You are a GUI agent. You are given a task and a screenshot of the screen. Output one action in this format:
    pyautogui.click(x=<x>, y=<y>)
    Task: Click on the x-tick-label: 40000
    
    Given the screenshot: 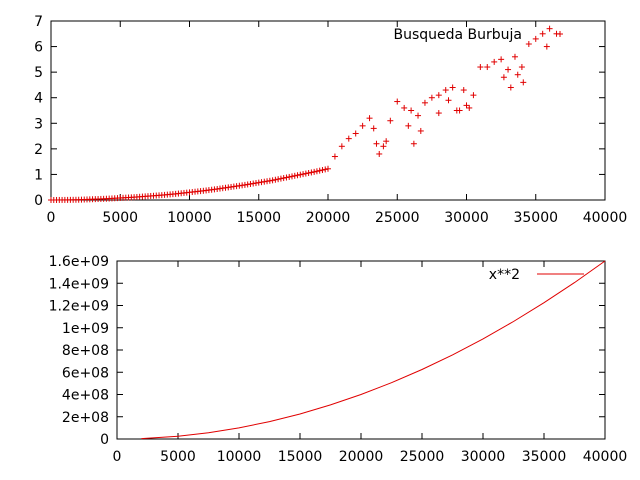 What is the action you would take?
    pyautogui.click(x=605, y=218)
    